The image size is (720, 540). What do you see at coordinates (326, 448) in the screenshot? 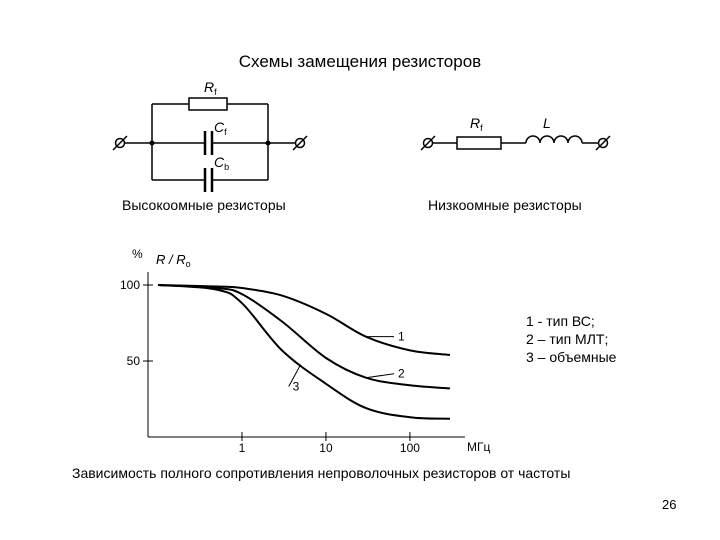
I see `x-tick-label: 10` at bounding box center [326, 448].